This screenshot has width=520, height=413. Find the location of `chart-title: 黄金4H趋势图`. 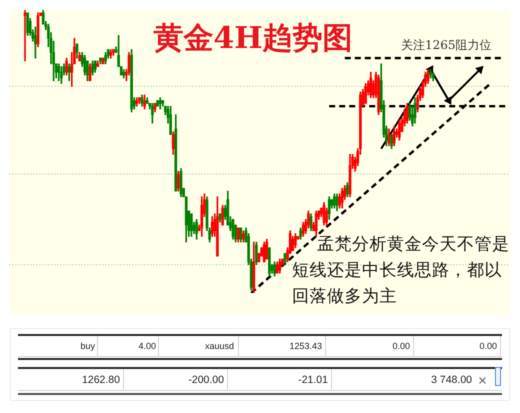

chart-title: 黄金4H趋势图 is located at coordinates (253, 38).